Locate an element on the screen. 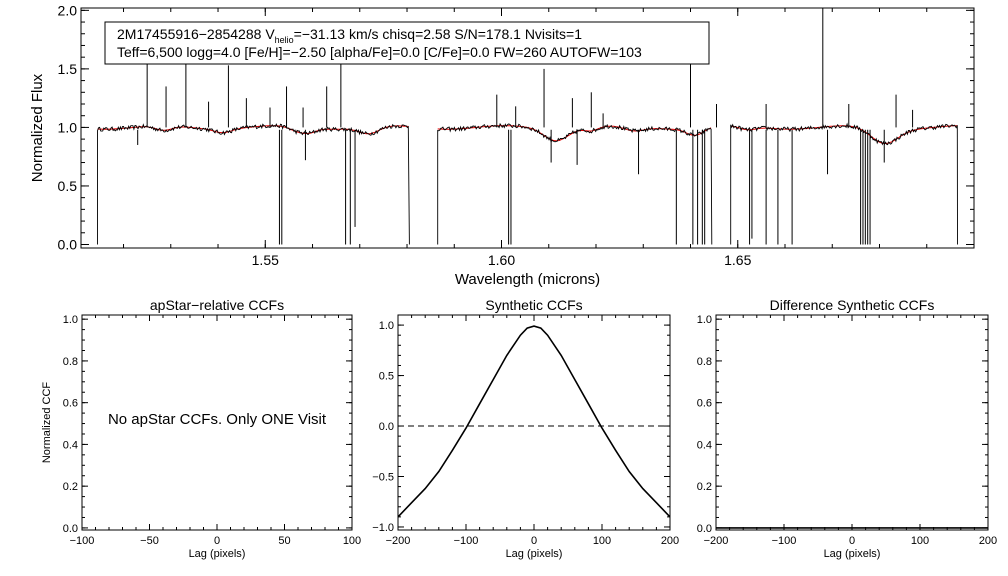  spectrum-ytick-label: 2.0 is located at coordinates (68, 10).